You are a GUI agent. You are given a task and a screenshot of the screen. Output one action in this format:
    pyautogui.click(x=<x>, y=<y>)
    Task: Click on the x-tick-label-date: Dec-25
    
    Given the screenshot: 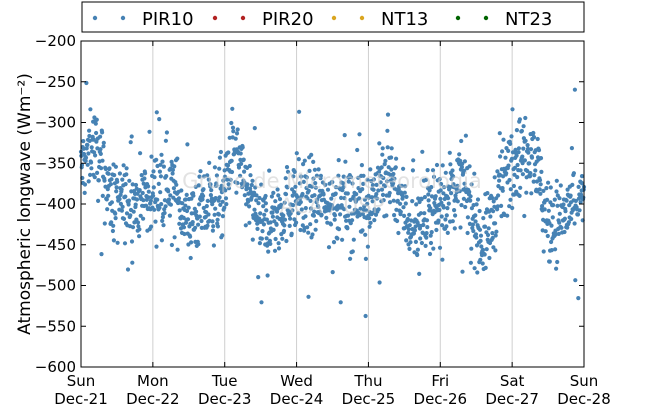 What is the action you would take?
    pyautogui.click(x=369, y=399)
    